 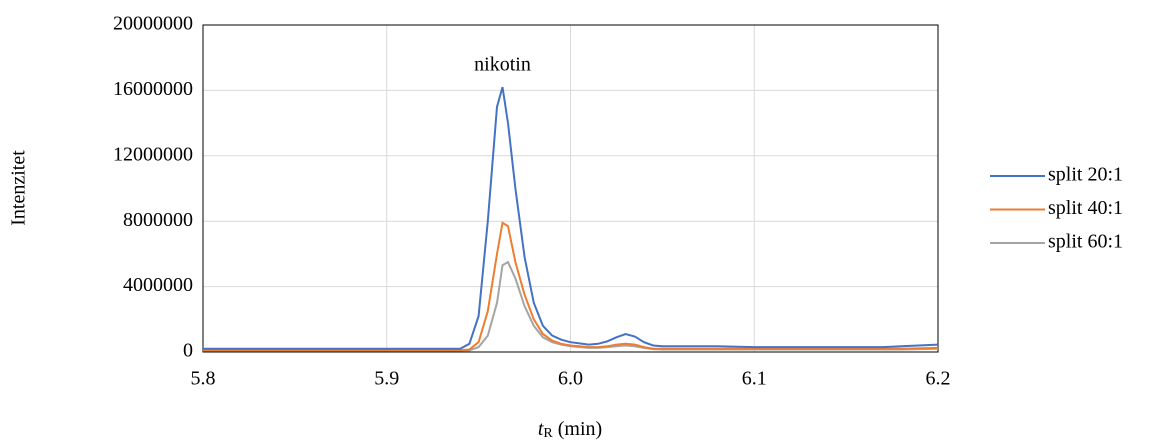 What do you see at coordinates (548, 433) in the screenshot?
I see `x-axis-title-subscript: R` at bounding box center [548, 433].